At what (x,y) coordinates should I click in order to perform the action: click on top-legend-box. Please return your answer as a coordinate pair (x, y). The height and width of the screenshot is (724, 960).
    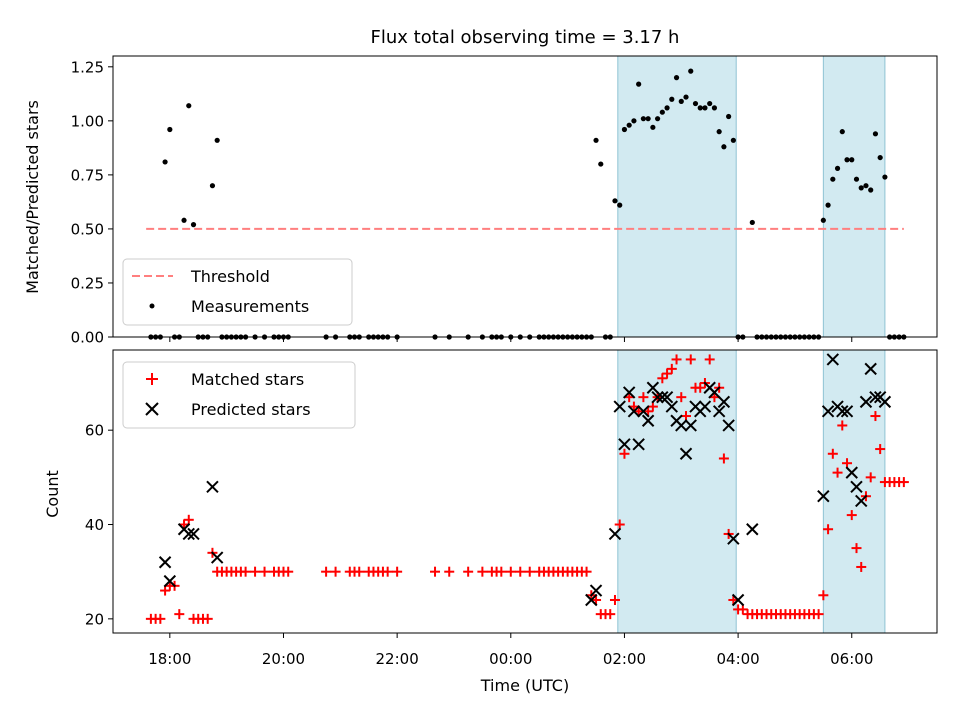
    Looking at the image, I should click on (237, 292).